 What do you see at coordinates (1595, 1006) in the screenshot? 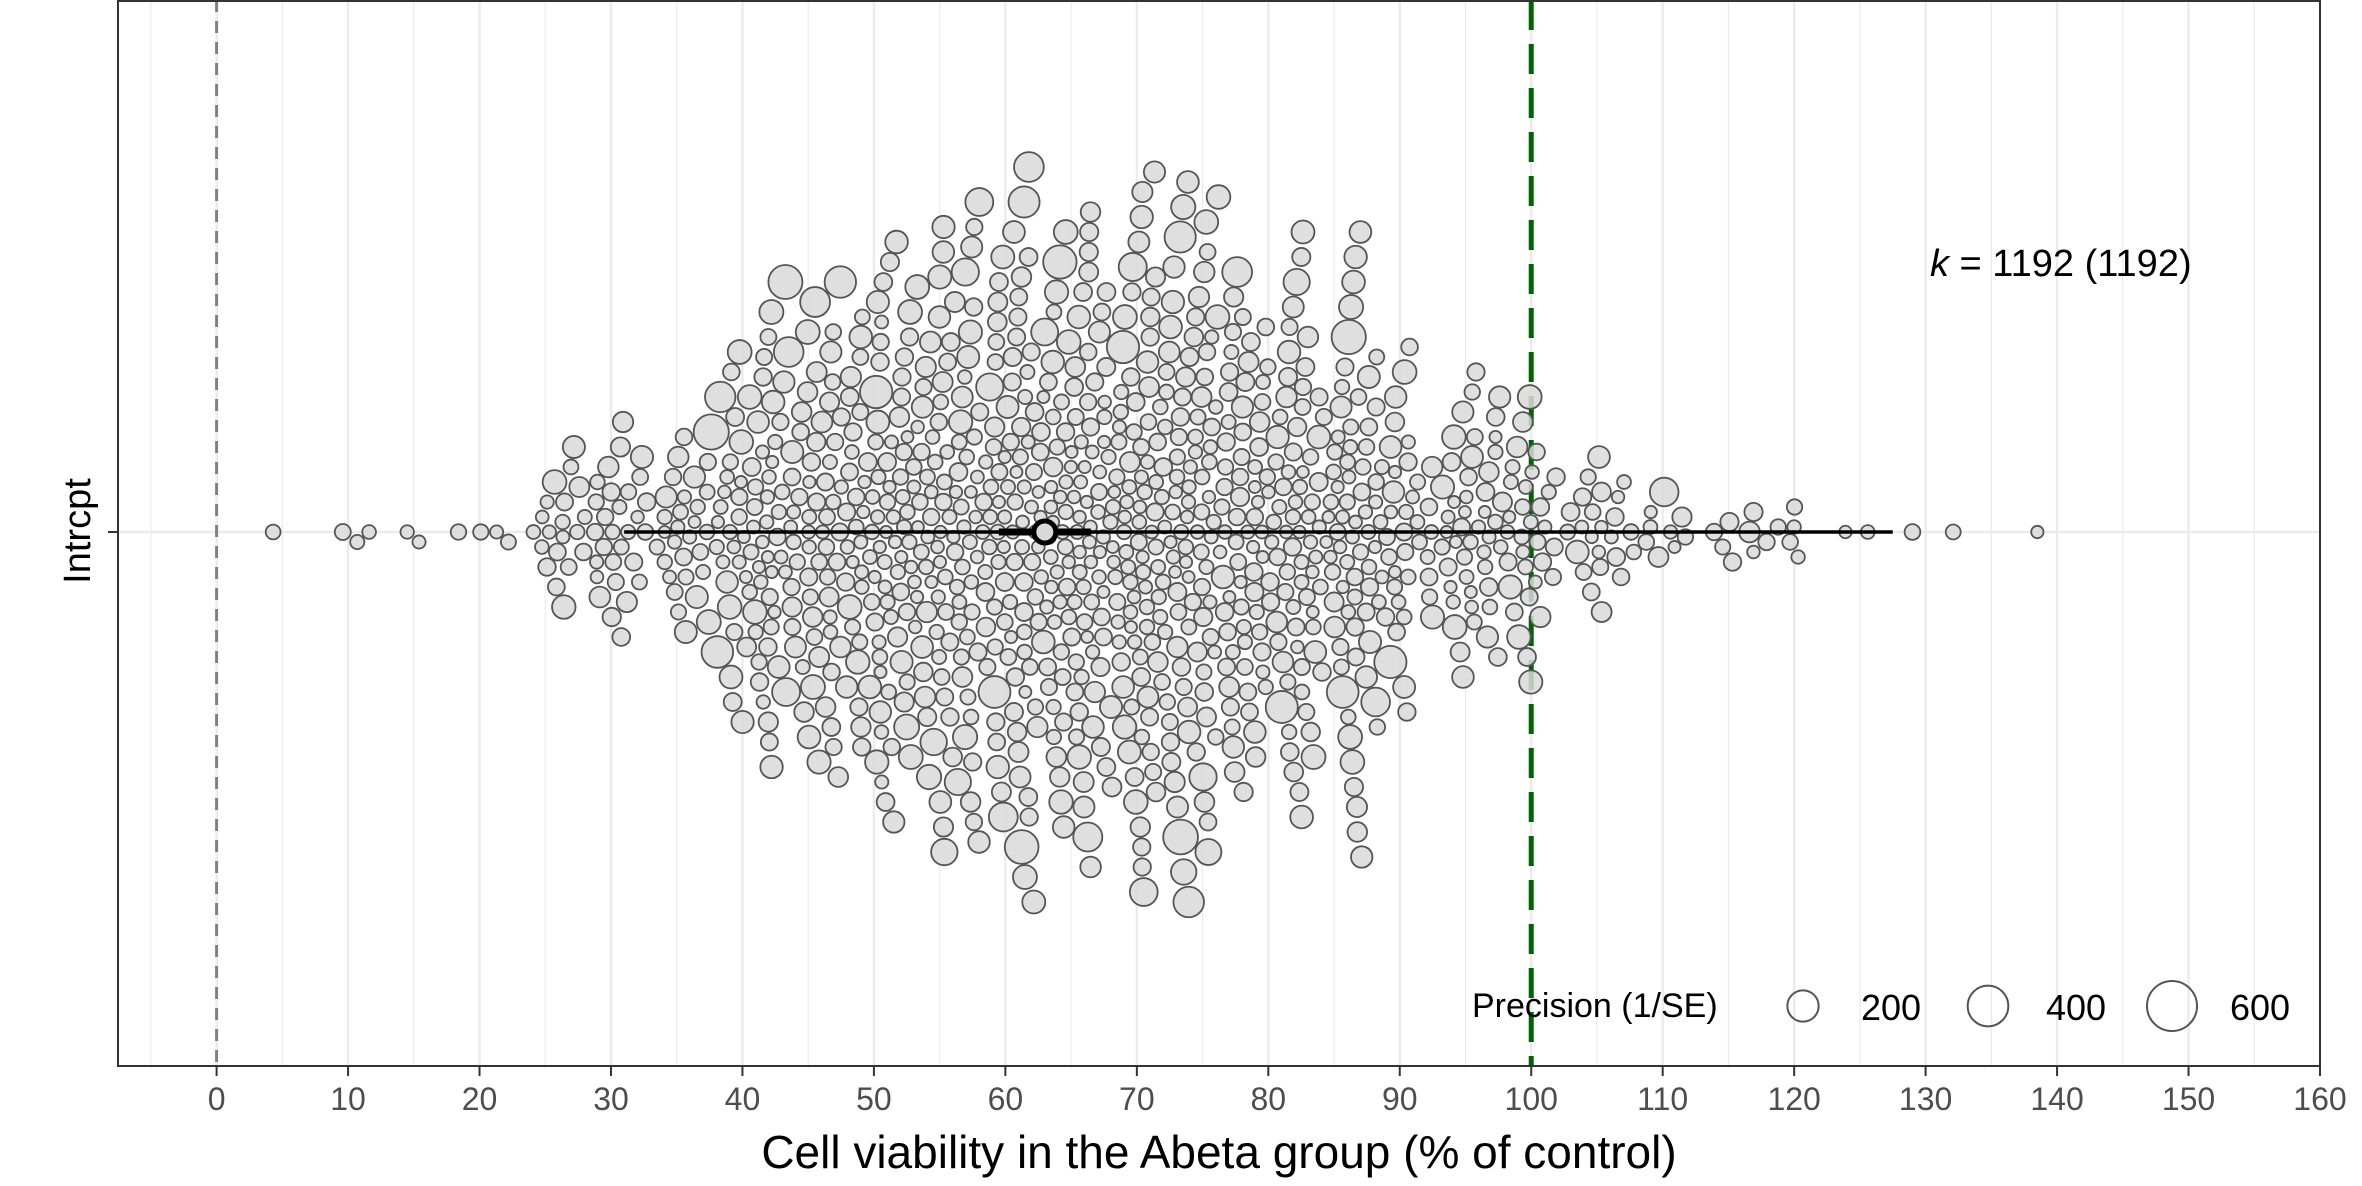
I see `legend-title: Precision (1/SE)` at bounding box center [1595, 1006].